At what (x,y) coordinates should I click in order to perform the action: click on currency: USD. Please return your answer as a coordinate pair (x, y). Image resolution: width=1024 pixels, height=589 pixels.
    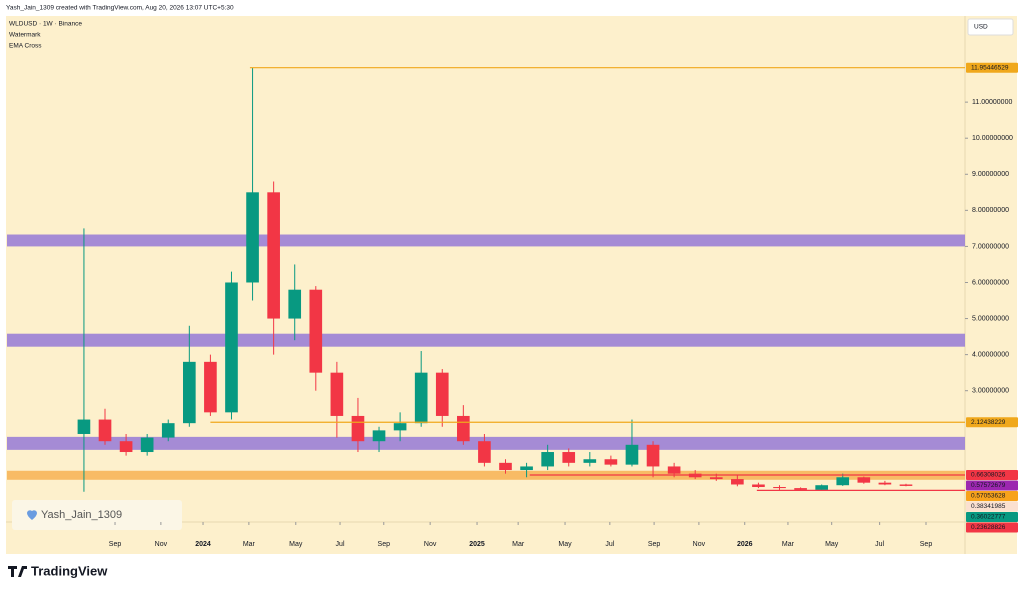
    Looking at the image, I should click on (981, 27).